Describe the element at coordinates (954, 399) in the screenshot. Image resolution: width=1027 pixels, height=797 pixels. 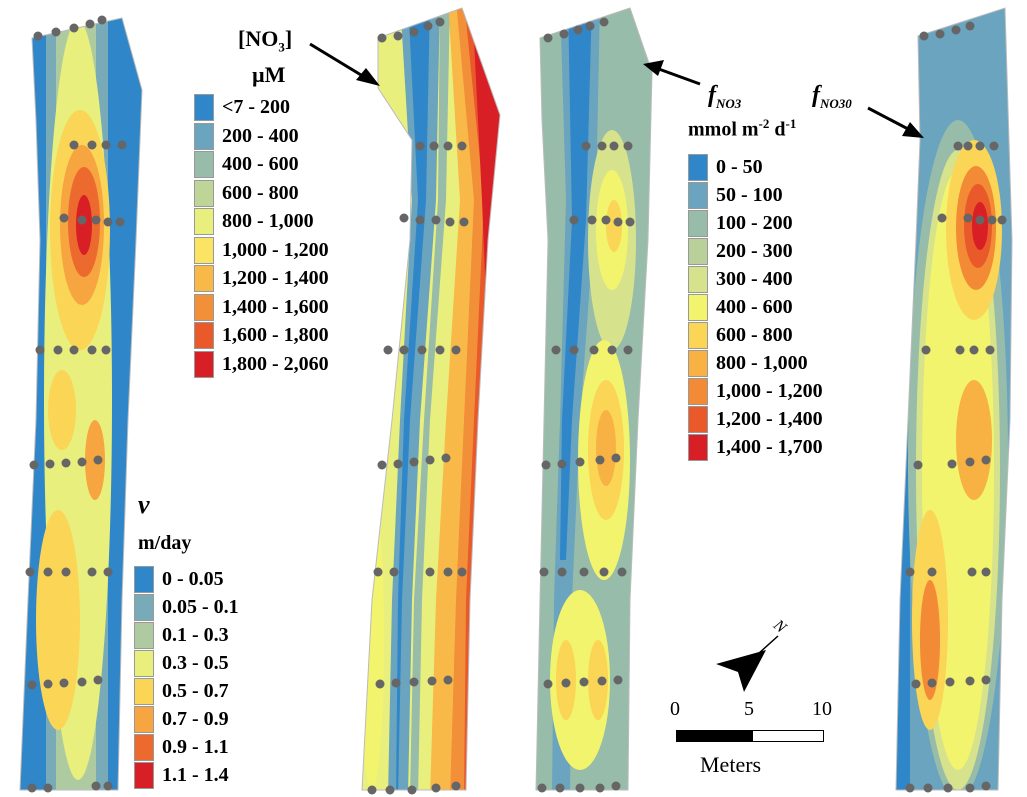
I see `fno30-flux-map` at that location.